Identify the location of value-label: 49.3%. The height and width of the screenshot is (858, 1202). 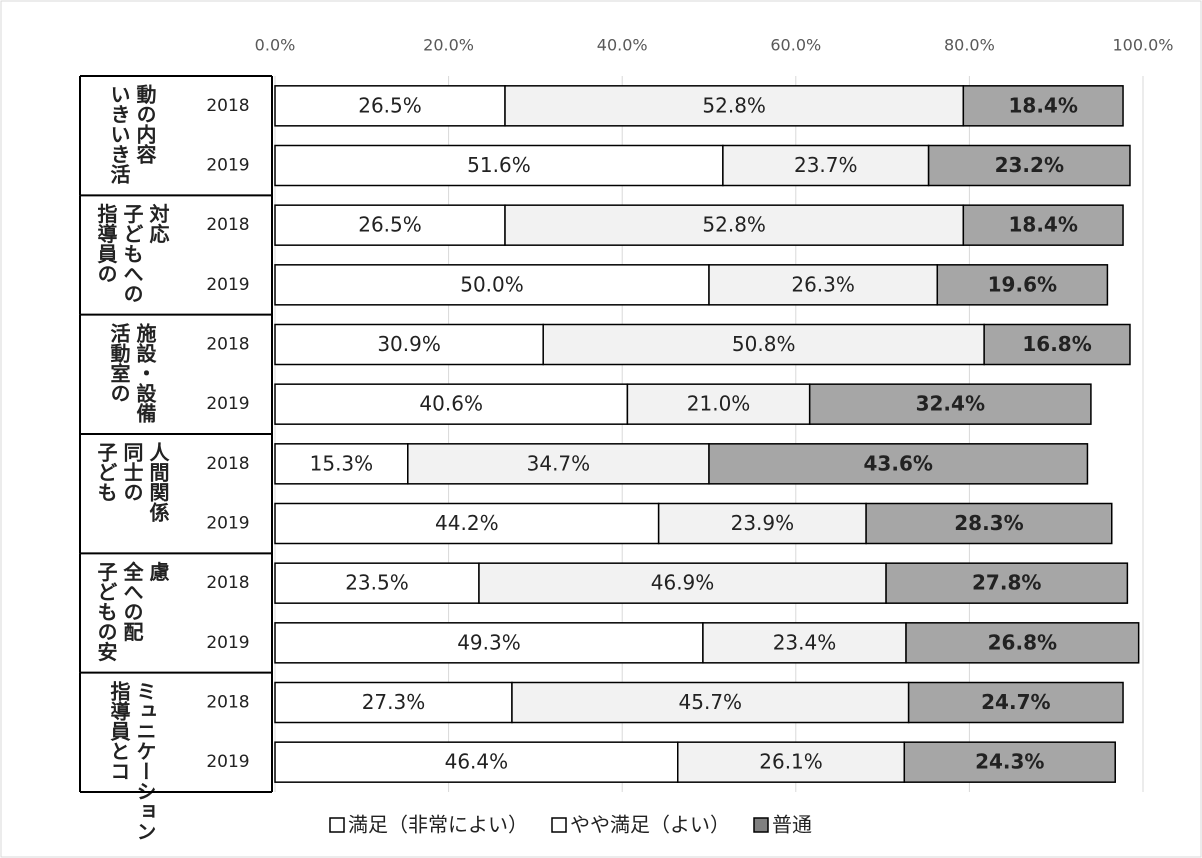
(489, 642).